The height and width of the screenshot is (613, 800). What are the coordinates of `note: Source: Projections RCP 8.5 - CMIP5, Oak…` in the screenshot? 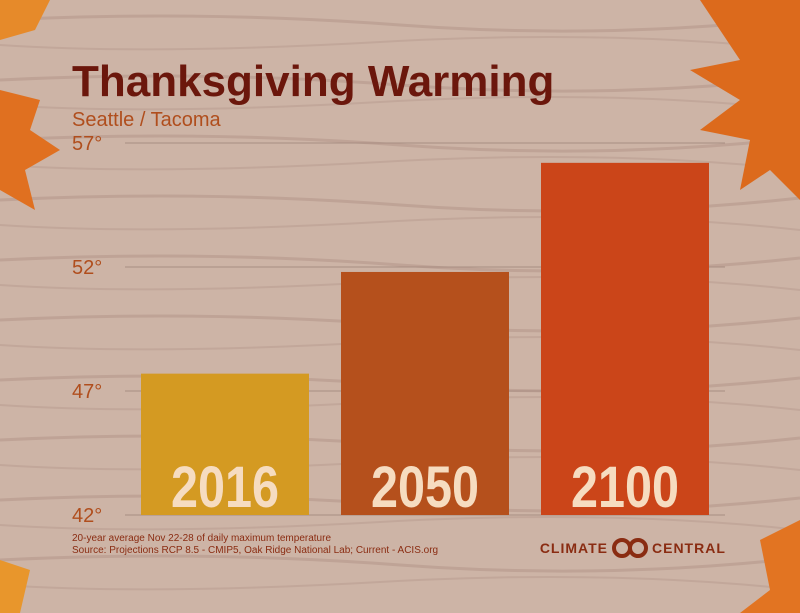 It's located at (255, 550).